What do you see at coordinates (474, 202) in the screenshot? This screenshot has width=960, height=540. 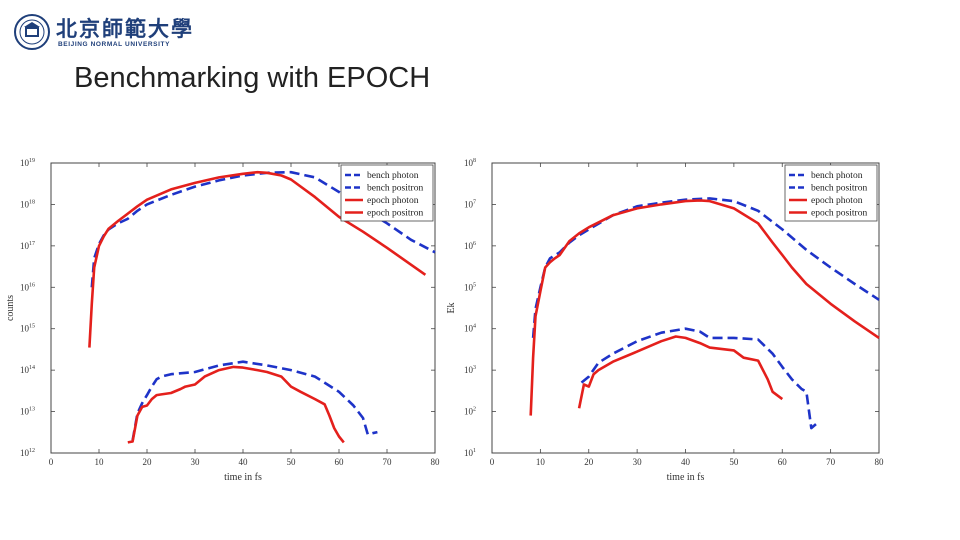 I see `y-tick-exponent: 7` at bounding box center [474, 202].